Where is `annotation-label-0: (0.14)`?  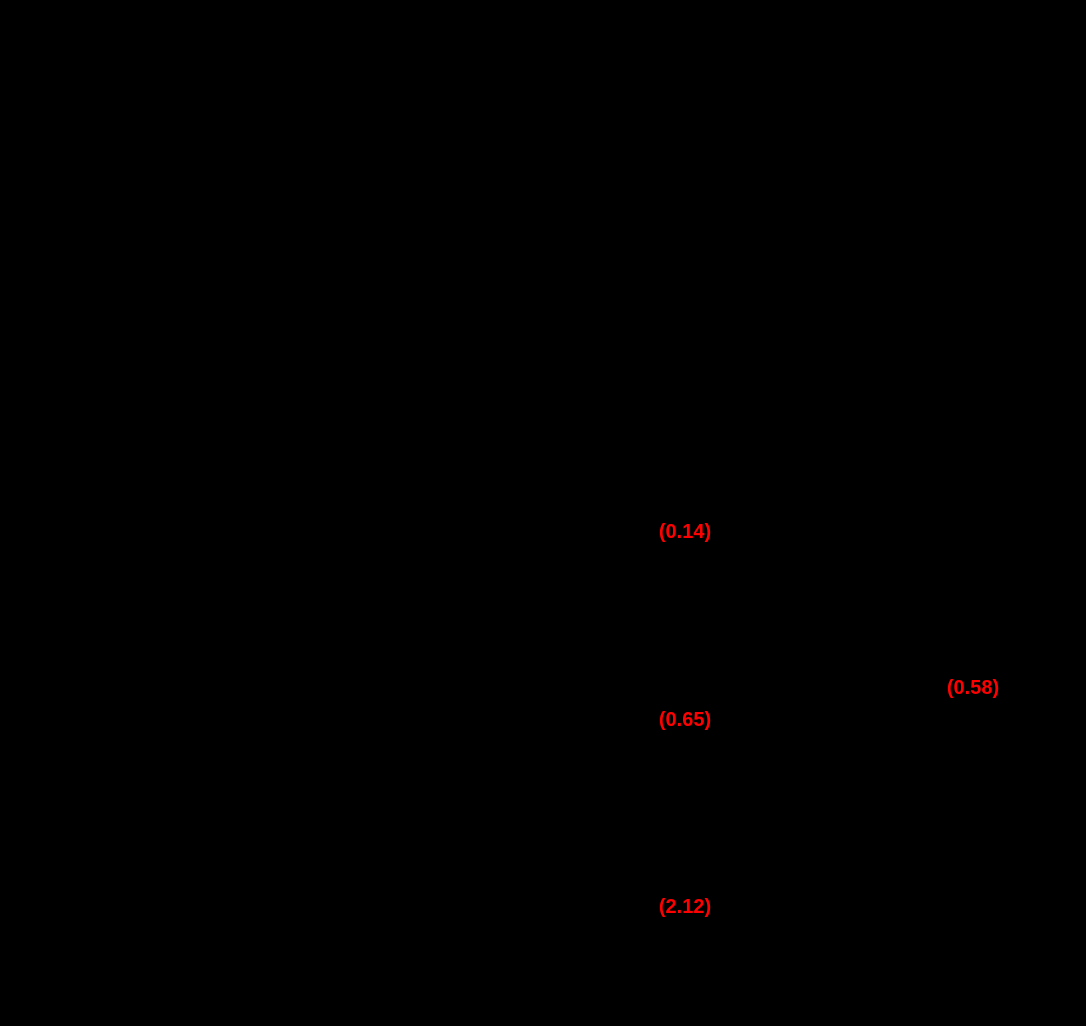 annotation-label-0: (0.14) is located at coordinates (685, 532).